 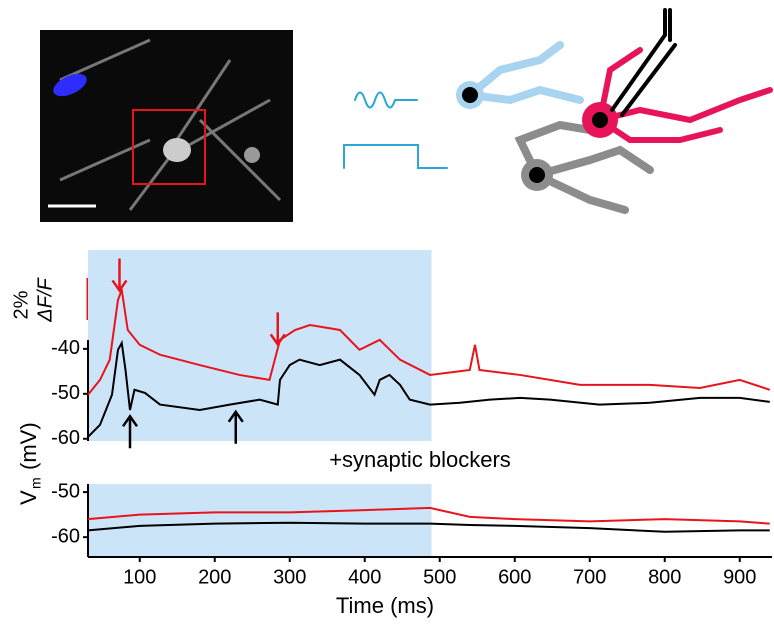 I want to click on x-tick-label: 500, so click(x=439, y=577).